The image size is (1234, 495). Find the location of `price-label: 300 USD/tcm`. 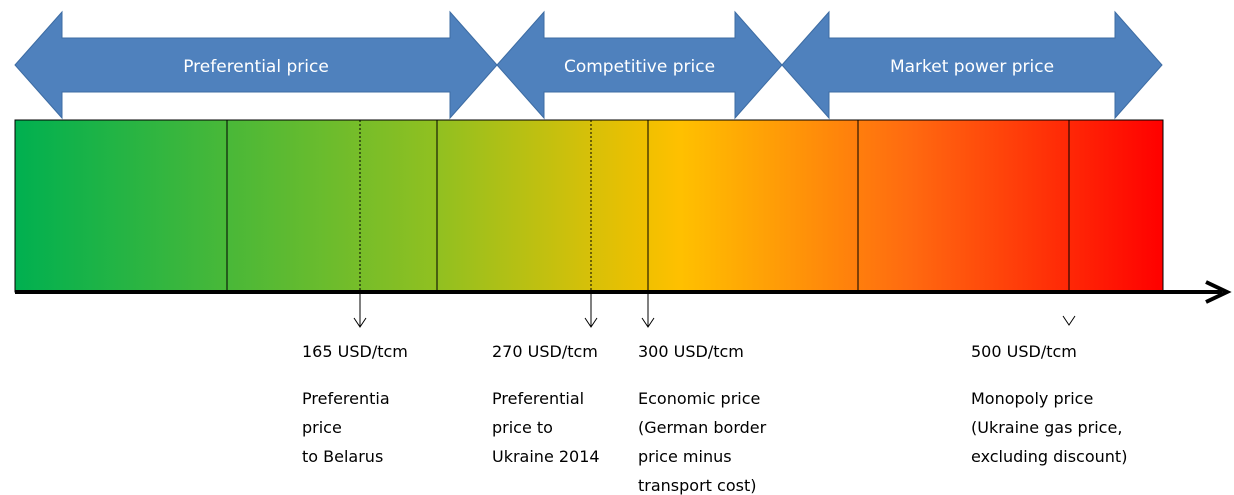

price-label: 300 USD/tcm is located at coordinates (691, 351).